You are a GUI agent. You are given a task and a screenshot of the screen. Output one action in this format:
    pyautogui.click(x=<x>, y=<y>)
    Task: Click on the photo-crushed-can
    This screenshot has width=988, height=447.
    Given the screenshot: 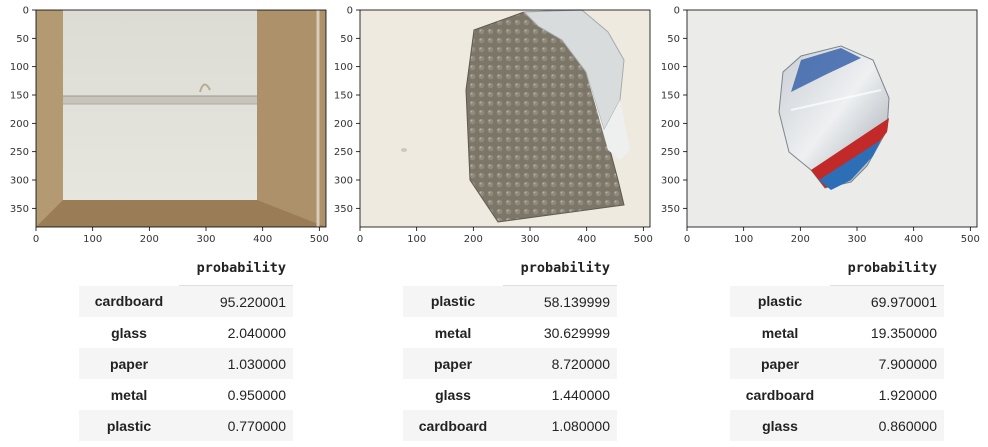 What is the action you would take?
    pyautogui.click(x=832, y=118)
    